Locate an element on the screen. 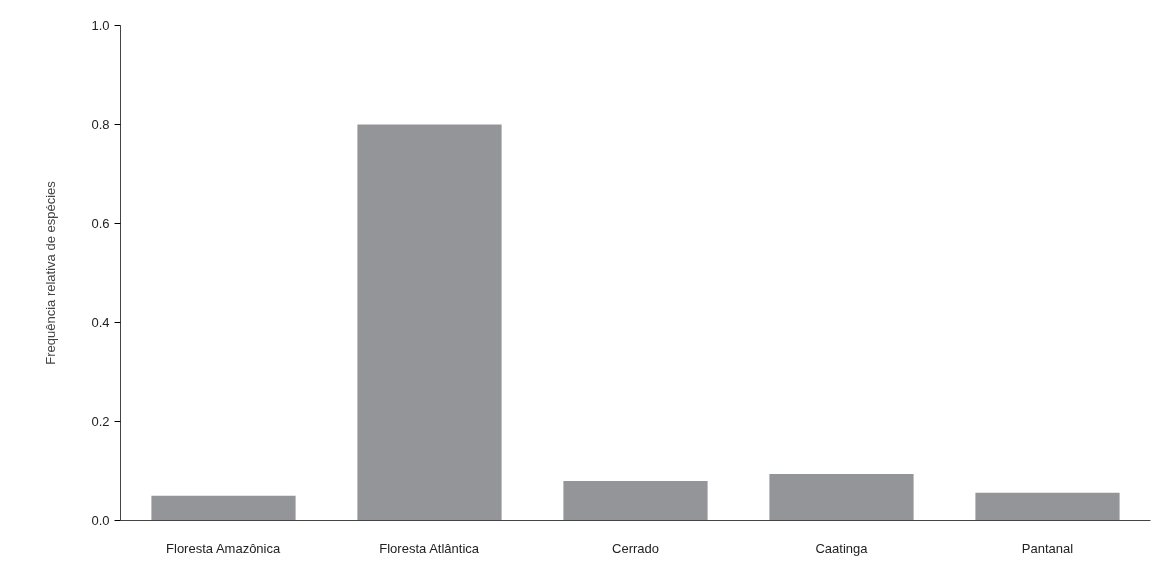  y-tick-label: 0.8 is located at coordinates (100, 124).